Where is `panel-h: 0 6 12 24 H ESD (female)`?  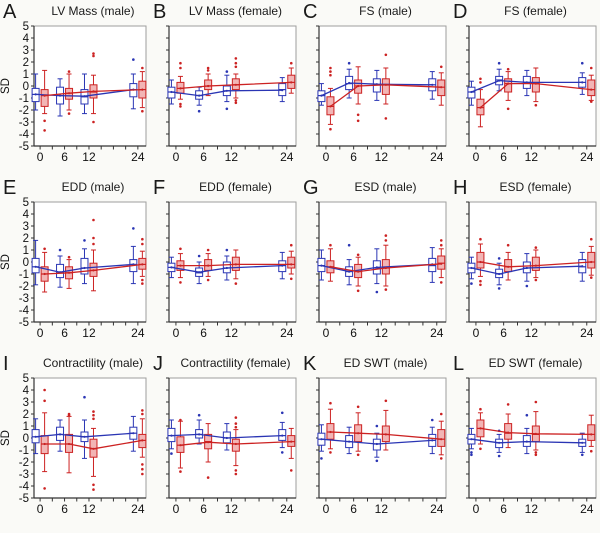
panel-h: 0 6 12 24 H ESD (female) is located at coordinates (525, 264).